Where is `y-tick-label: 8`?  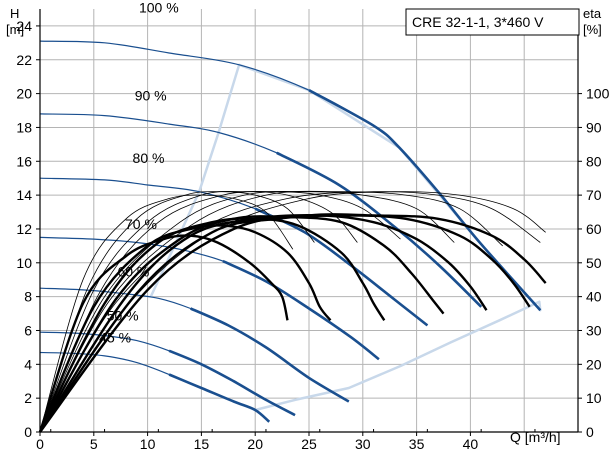 y-tick-label: 8 is located at coordinates (28, 297).